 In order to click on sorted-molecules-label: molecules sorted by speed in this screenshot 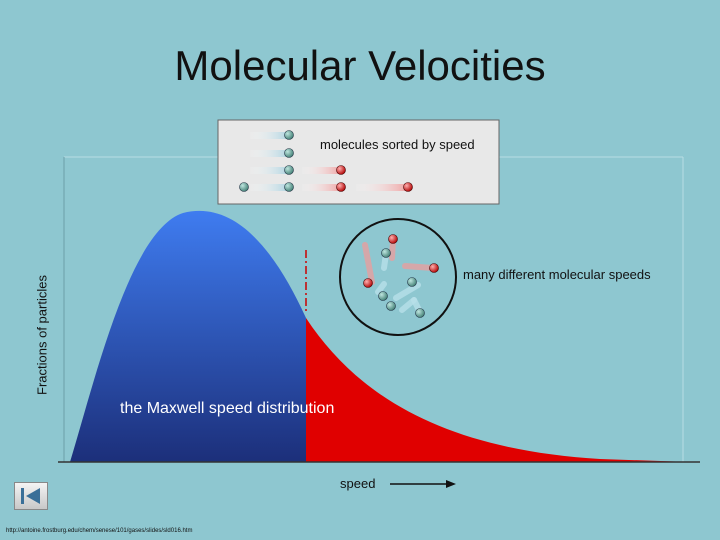, I will do `click(397, 144)`.